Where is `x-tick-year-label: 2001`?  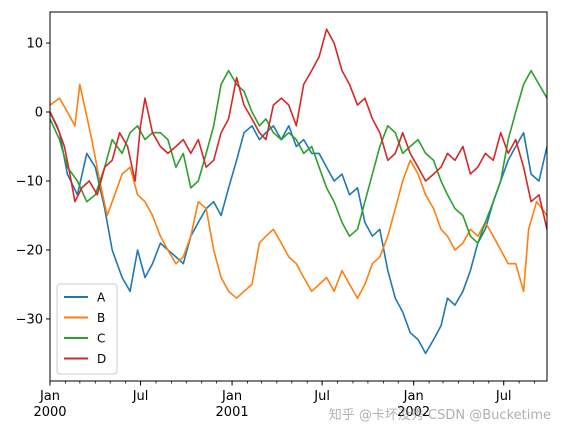
x-tick-year-label: 2001 is located at coordinates (232, 412).